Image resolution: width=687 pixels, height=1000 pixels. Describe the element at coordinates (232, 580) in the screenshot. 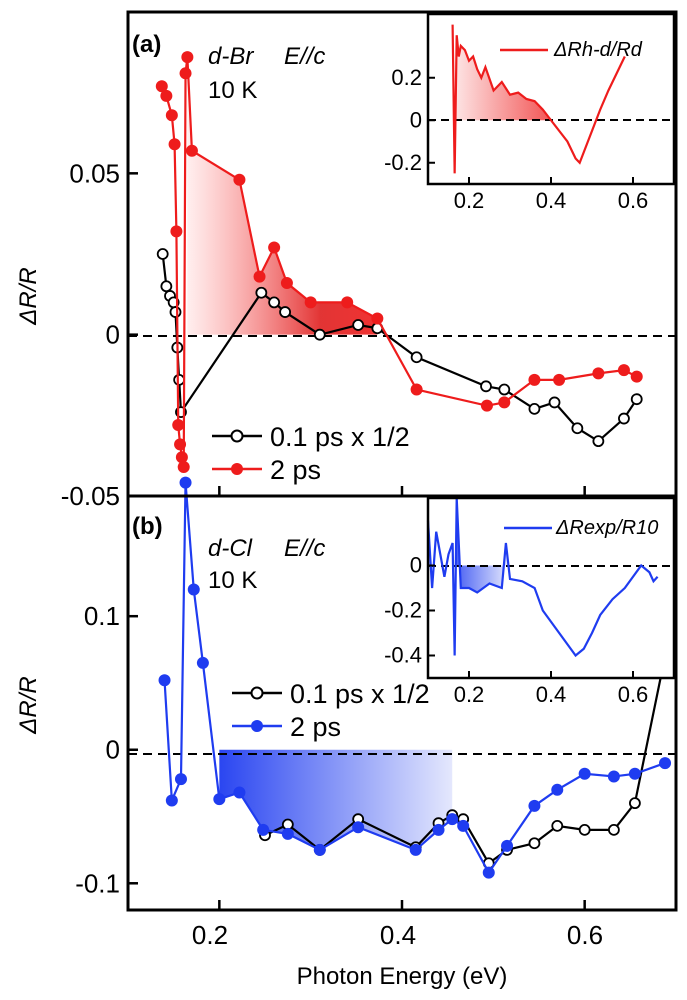

I see `panel-b-temperature-label: 10 K` at that location.